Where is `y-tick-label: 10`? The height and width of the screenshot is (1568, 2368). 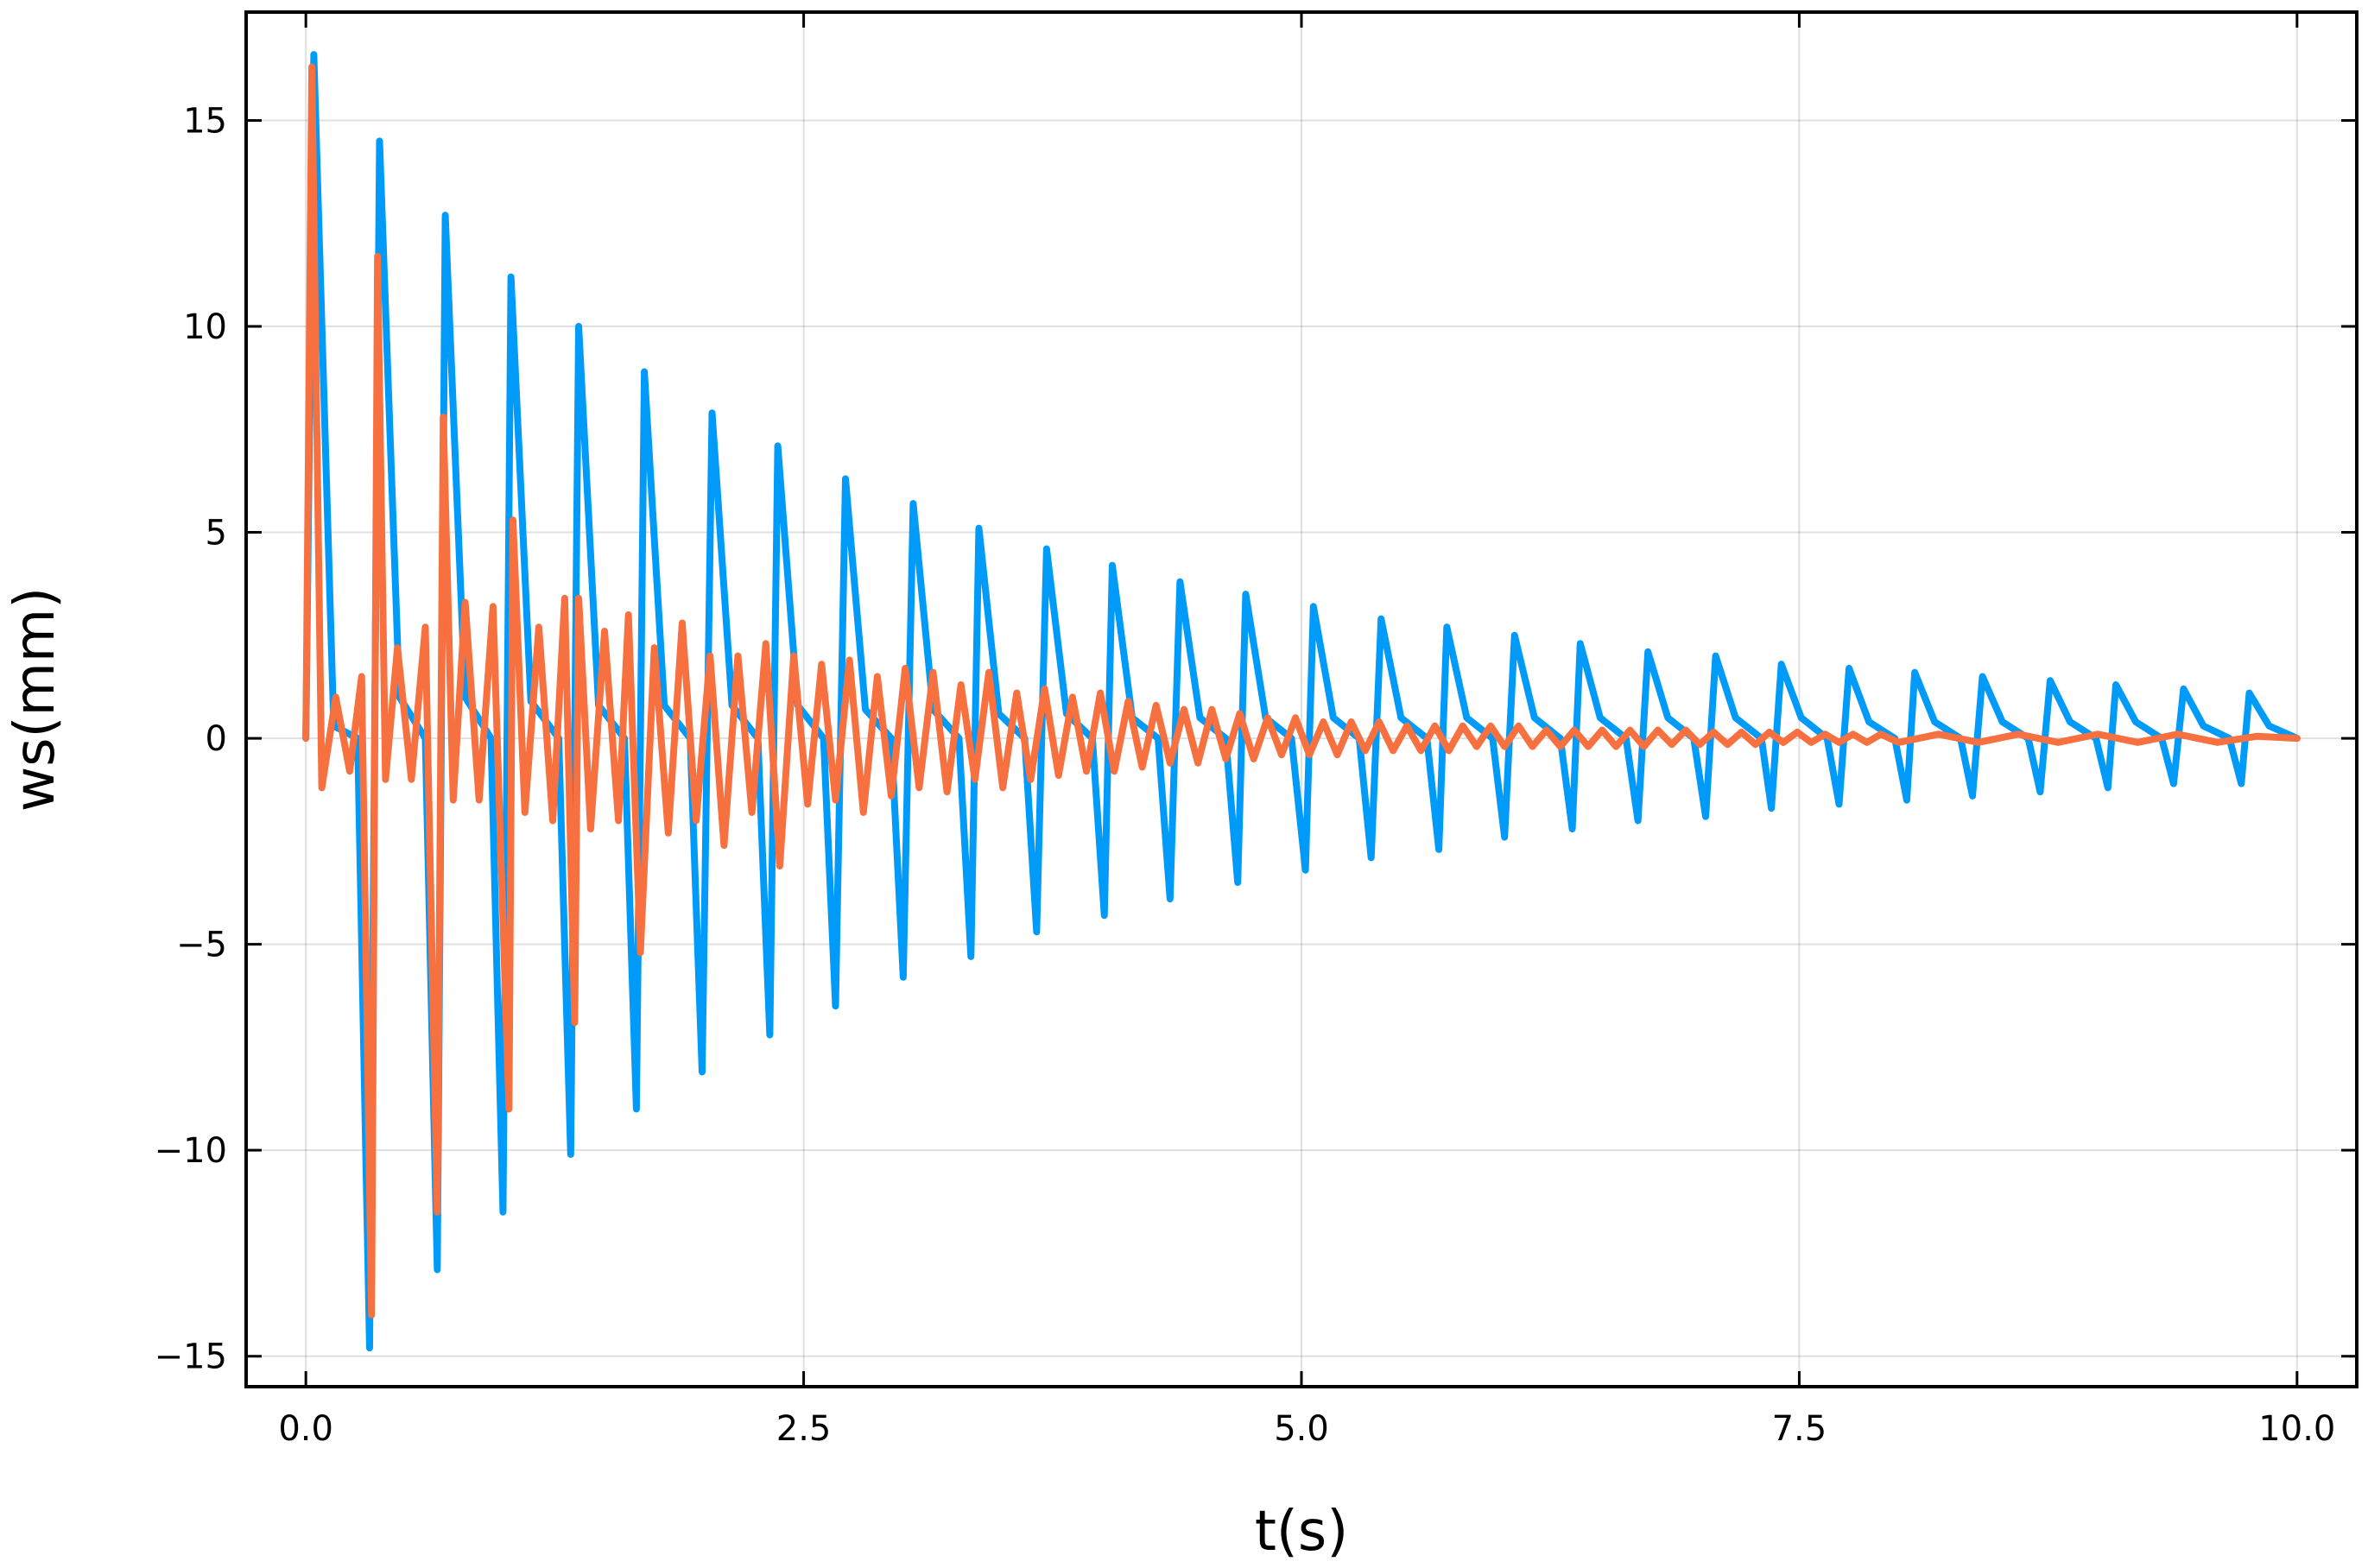 y-tick-label: 10 is located at coordinates (205, 327).